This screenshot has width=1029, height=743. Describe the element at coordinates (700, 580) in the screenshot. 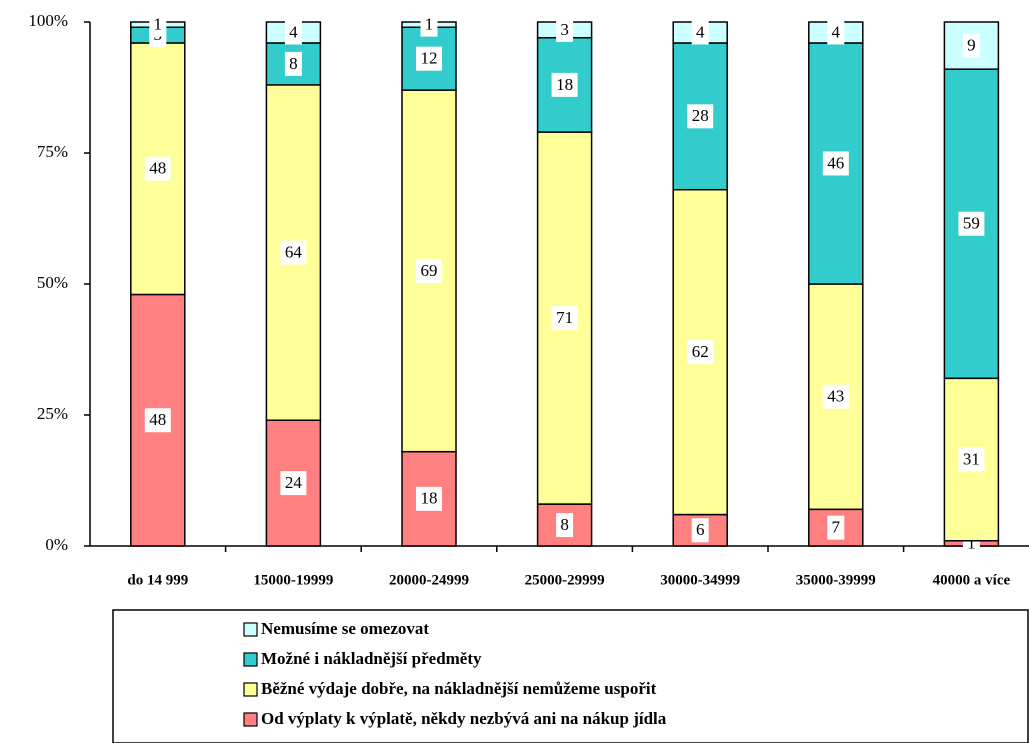

I see `x-tick-label: 30000-34999` at that location.